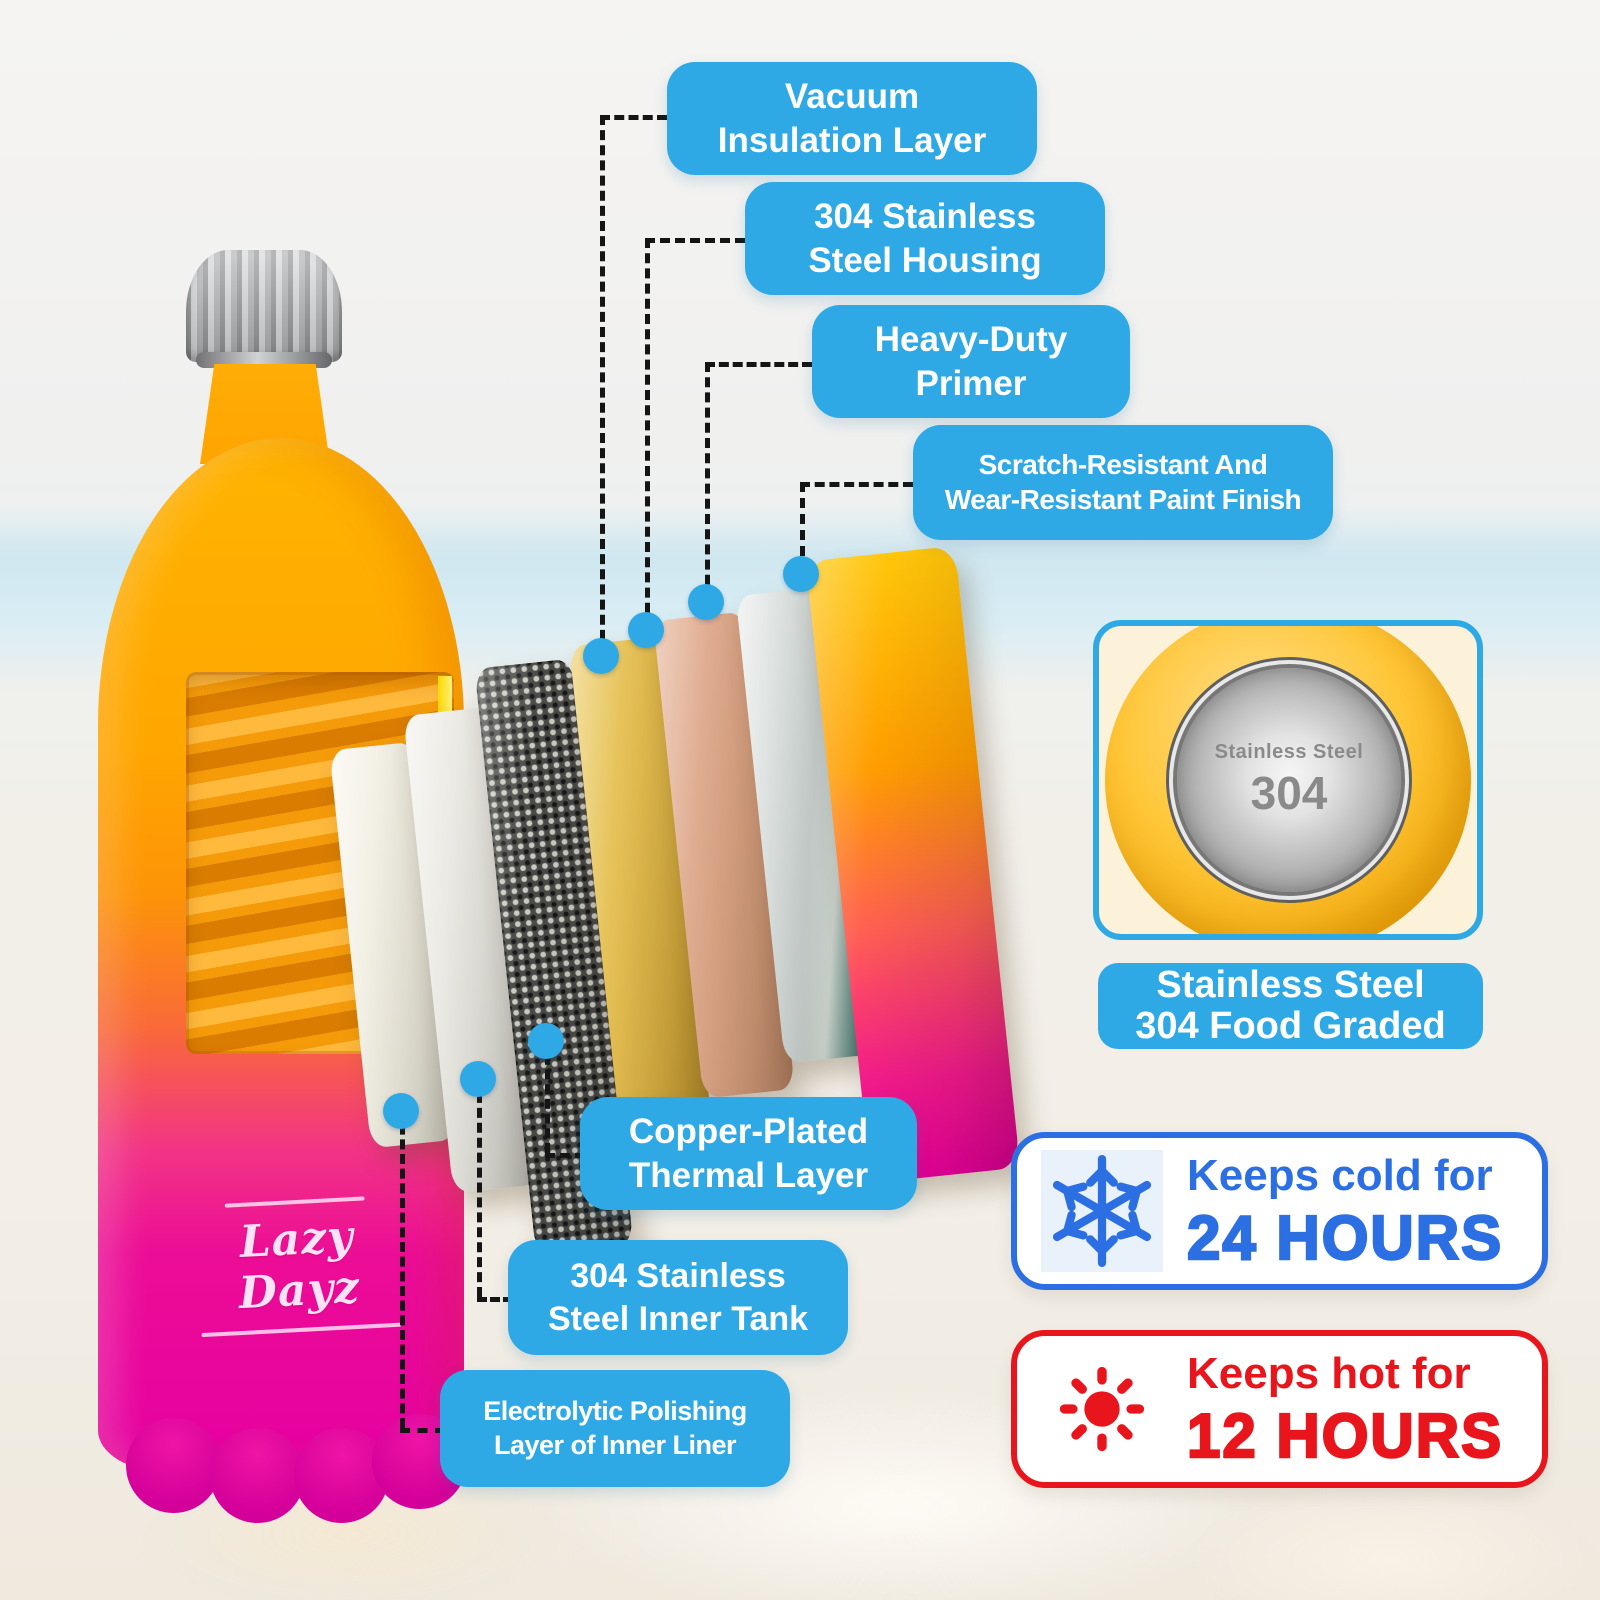 The width and height of the screenshot is (1600, 1600). I want to click on connector-dot-tank, so click(478, 1079).